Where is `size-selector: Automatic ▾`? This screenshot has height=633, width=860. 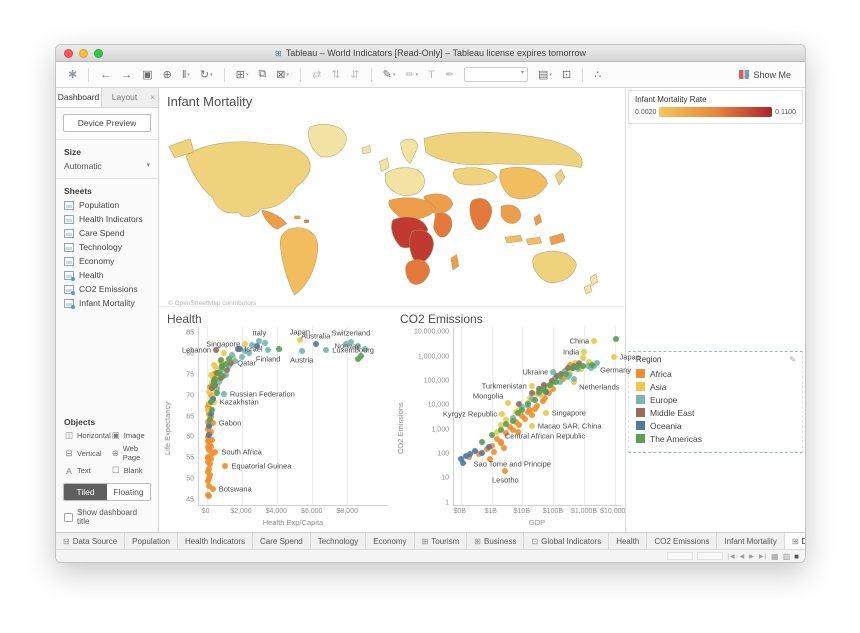 size-selector: Automatic ▾ is located at coordinates (107, 167).